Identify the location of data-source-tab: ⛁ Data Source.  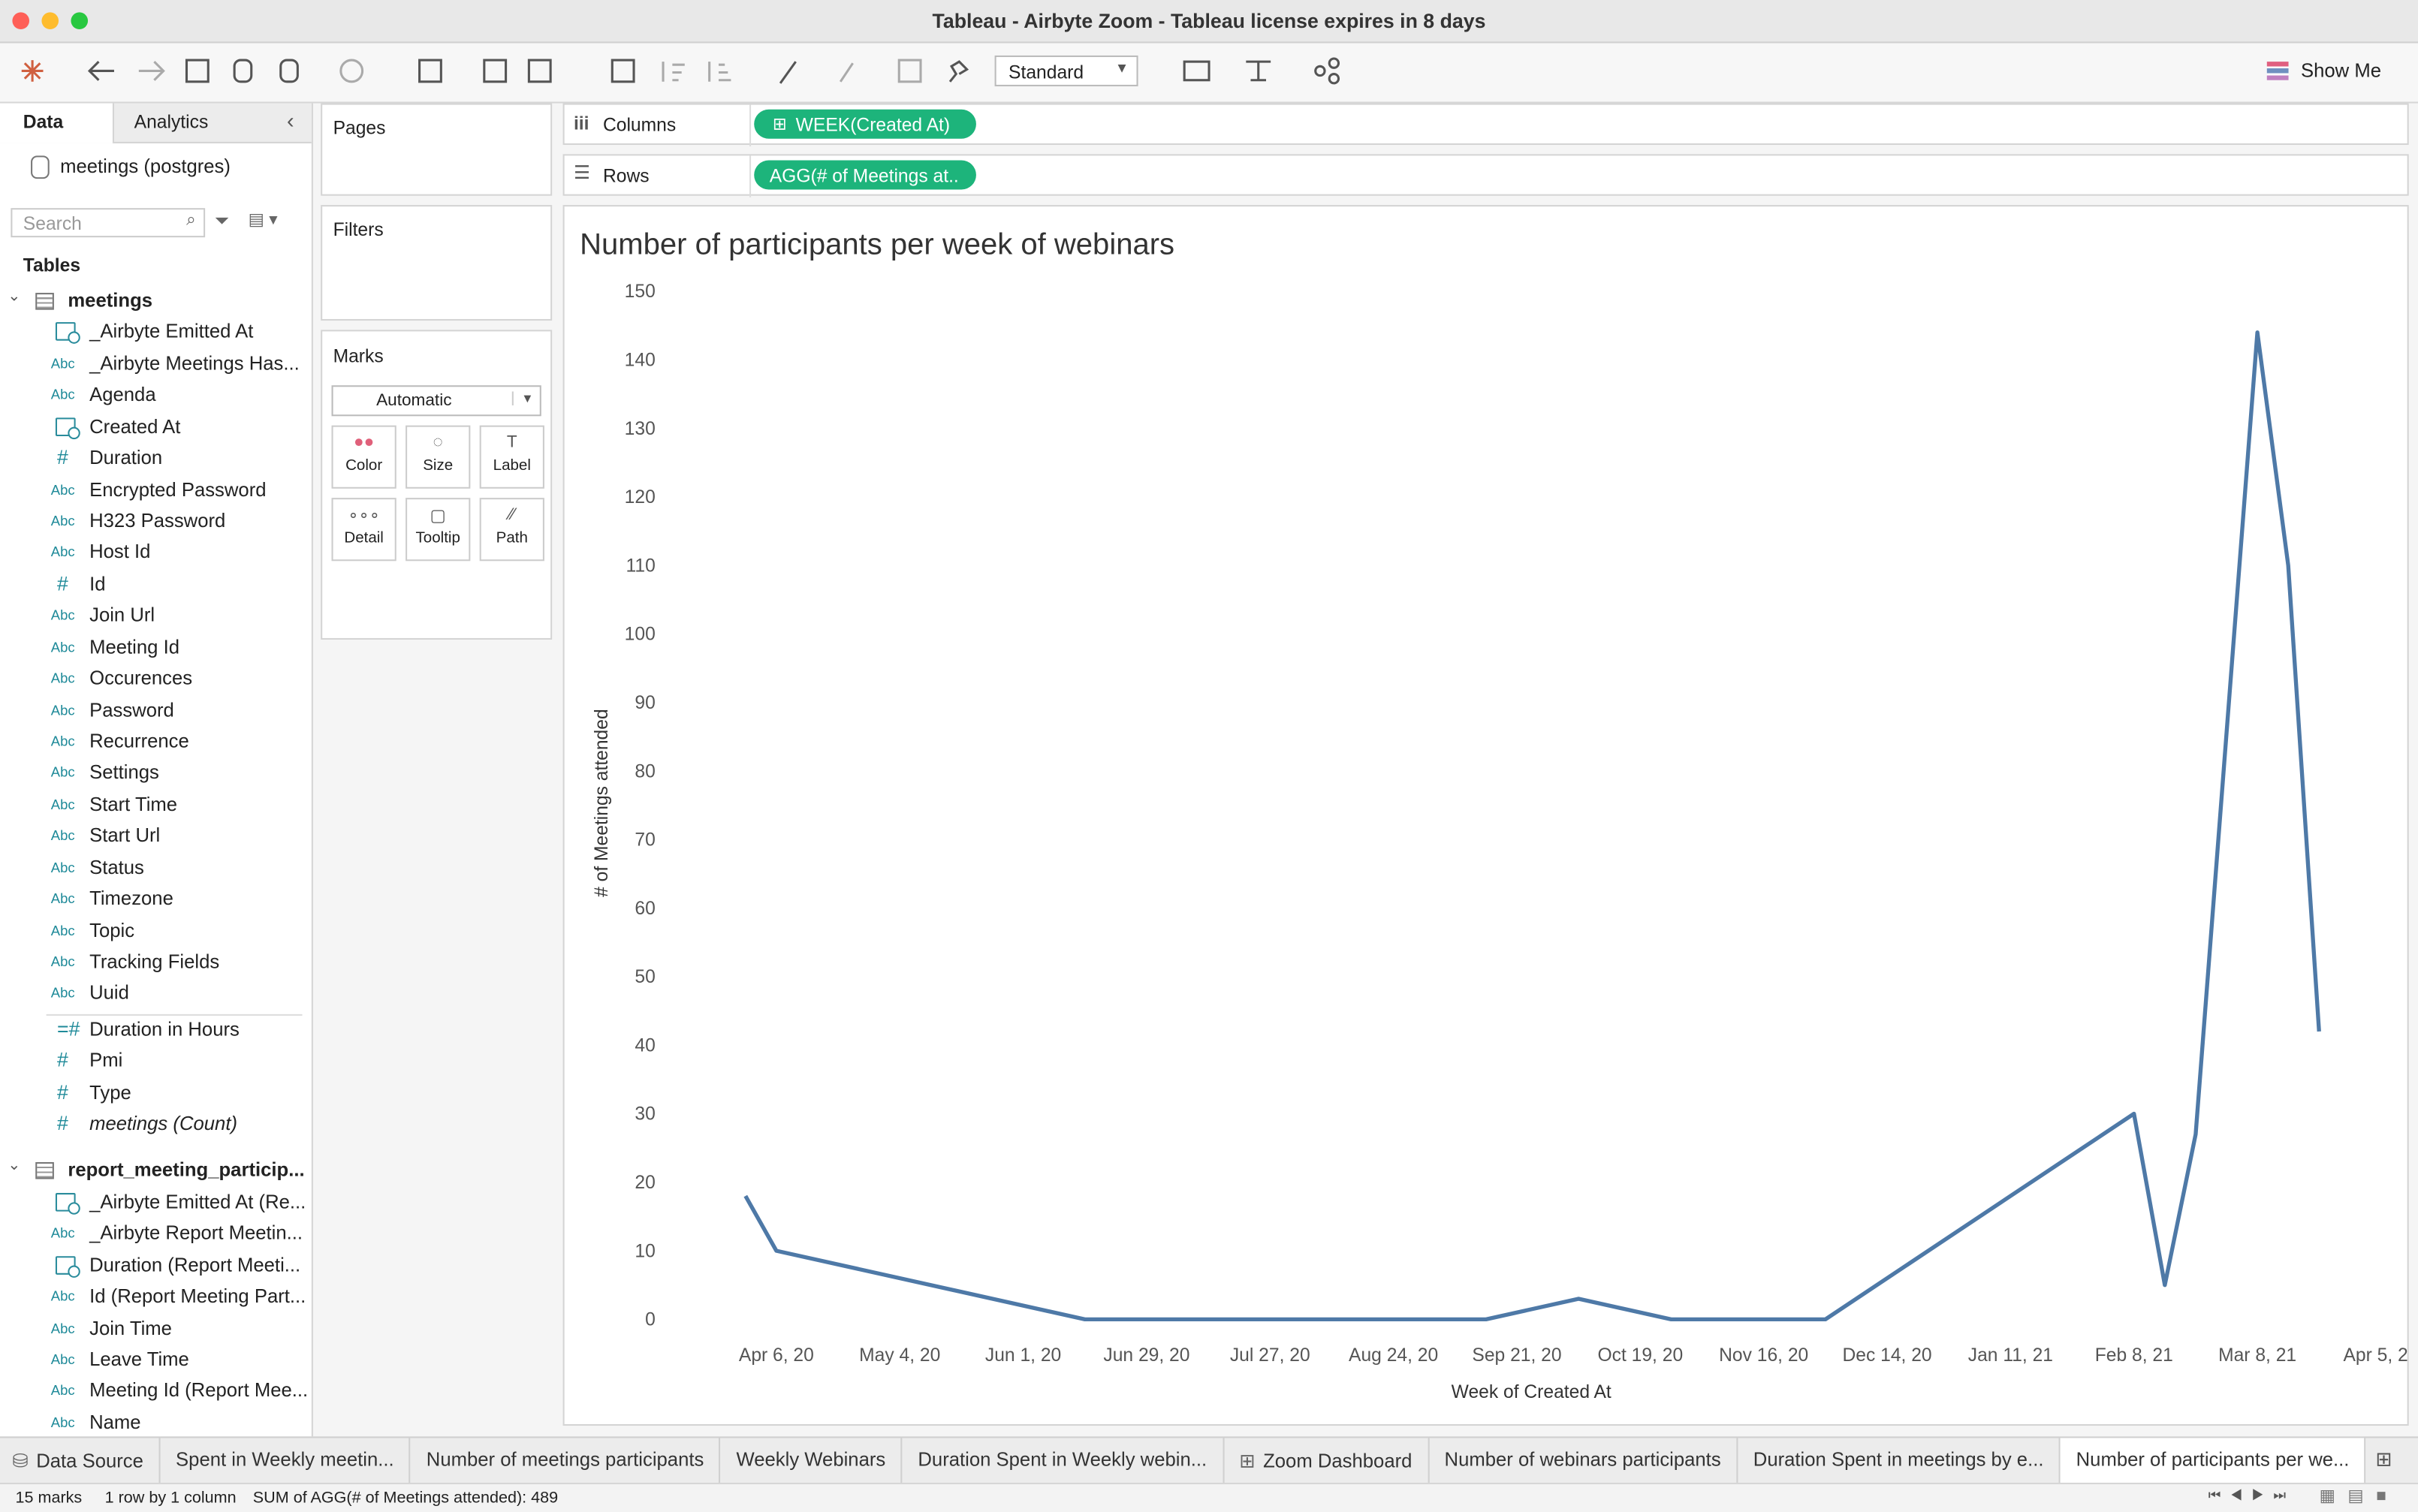
(80, 1461).